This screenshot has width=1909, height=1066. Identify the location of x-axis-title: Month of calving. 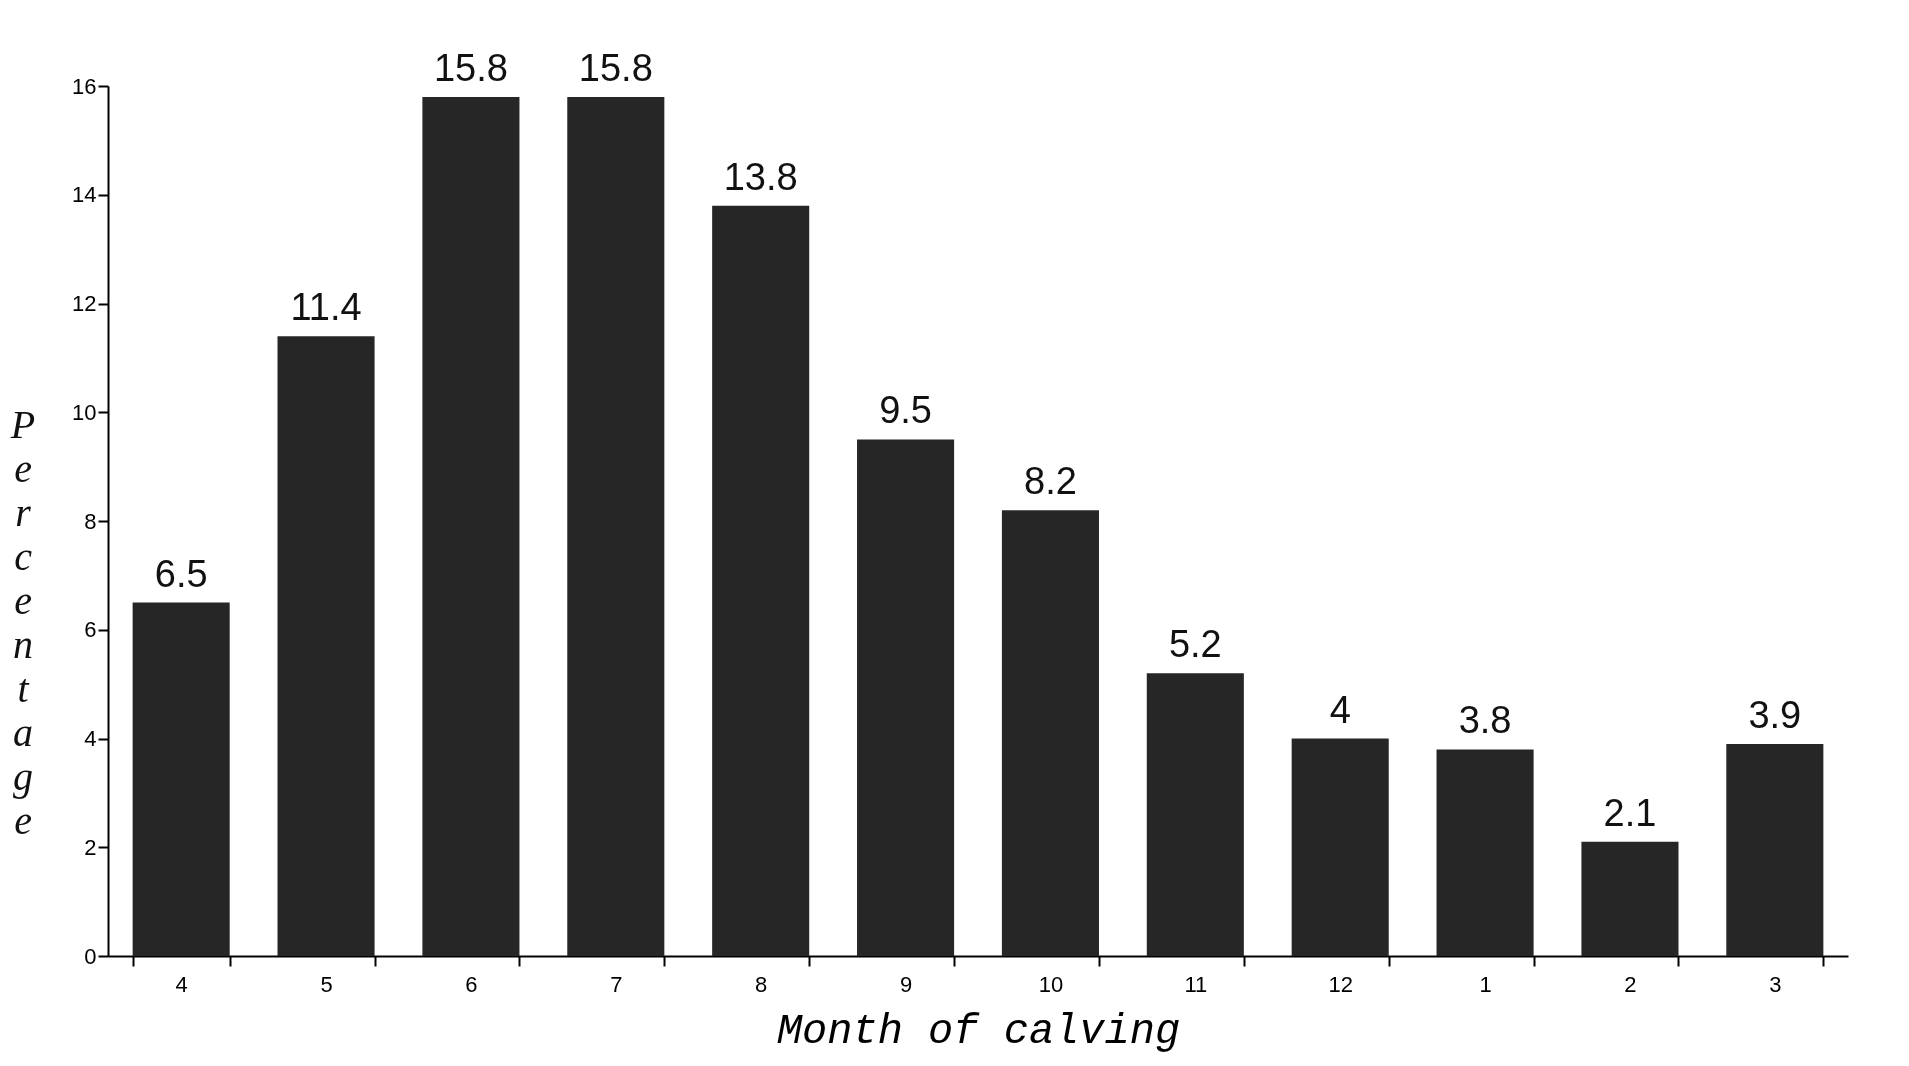
(978, 1031).